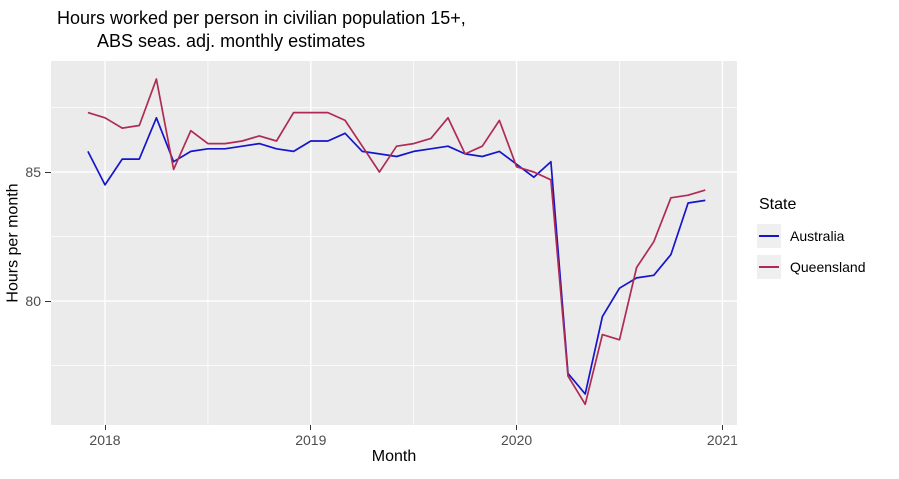 The width and height of the screenshot is (899, 479). What do you see at coordinates (311, 440) in the screenshot?
I see `x-tick-label: 2019` at bounding box center [311, 440].